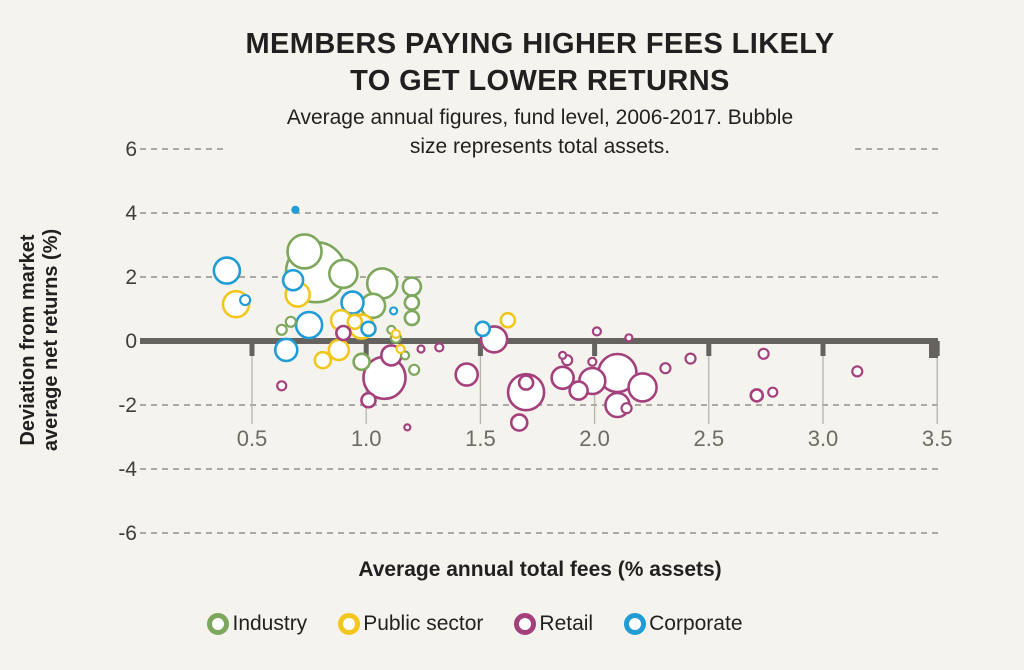 Image resolution: width=1024 pixels, height=670 pixels. What do you see at coordinates (28, 340) in the screenshot?
I see `y-axis-title-line1: Deviation from market` at bounding box center [28, 340].